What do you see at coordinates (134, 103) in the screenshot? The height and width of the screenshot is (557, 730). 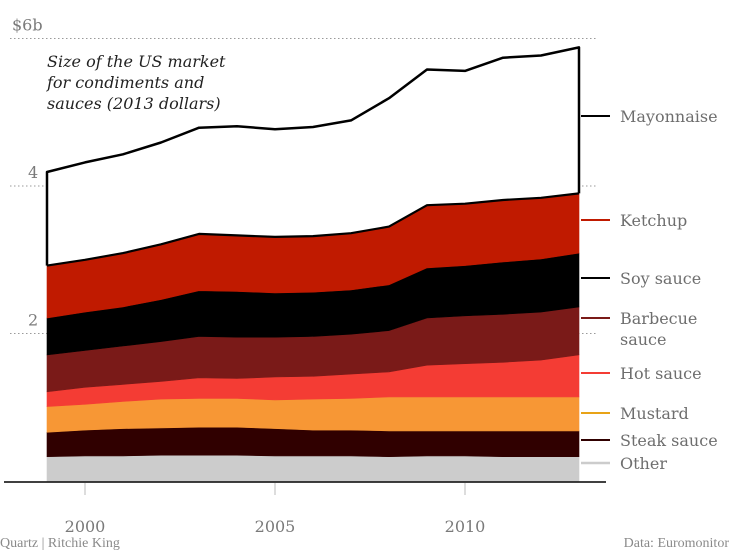 I see `chart-title-line-3: sauces (2013 dollars)` at bounding box center [134, 103].